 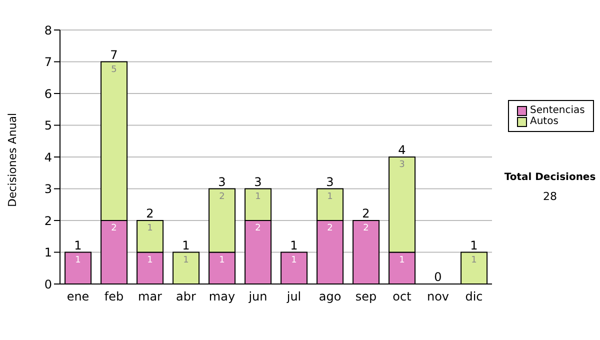 What do you see at coordinates (114, 55) in the screenshot?
I see `total-label: 7` at bounding box center [114, 55].